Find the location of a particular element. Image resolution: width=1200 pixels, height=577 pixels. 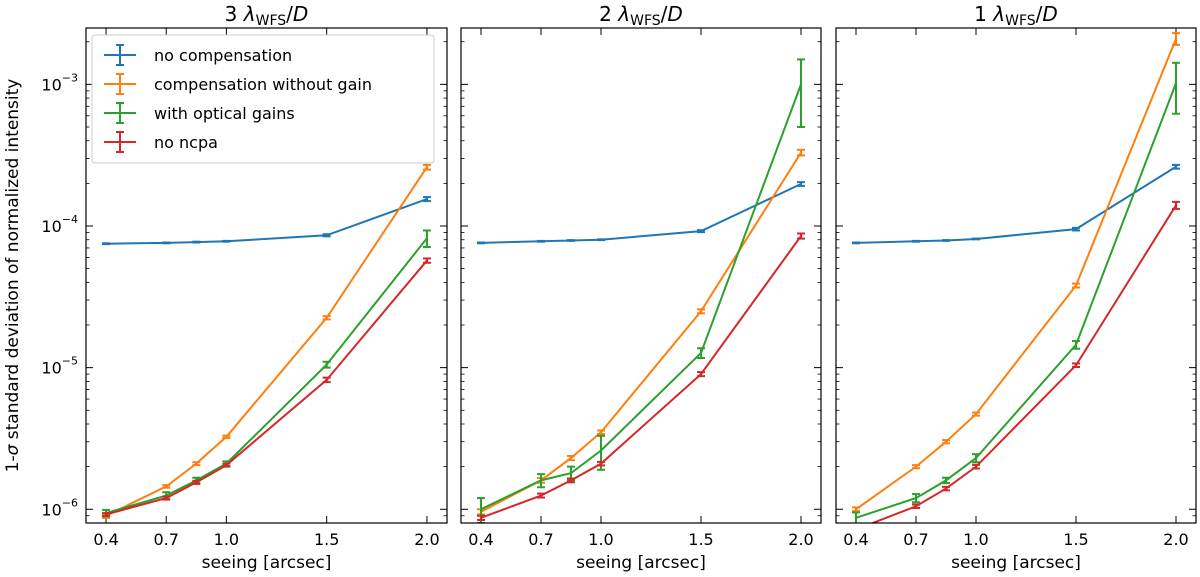

panel-title: 1 λWFS/D is located at coordinates (1016, 15).